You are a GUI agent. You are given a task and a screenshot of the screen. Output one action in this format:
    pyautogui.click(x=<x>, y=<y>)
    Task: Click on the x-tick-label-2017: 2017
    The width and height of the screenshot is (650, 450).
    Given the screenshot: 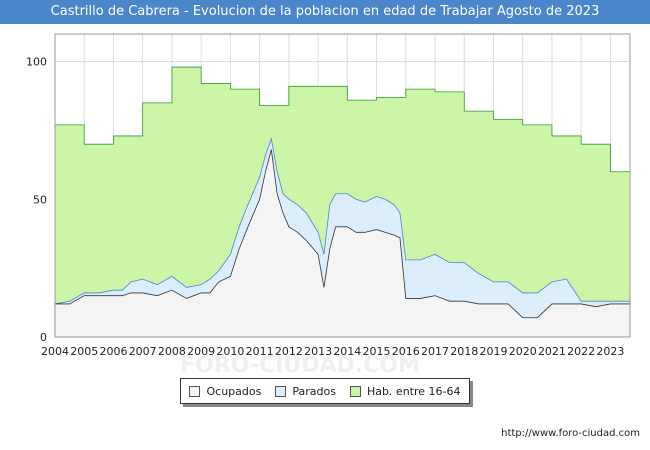 What is the action you would take?
    pyautogui.click(x=435, y=351)
    